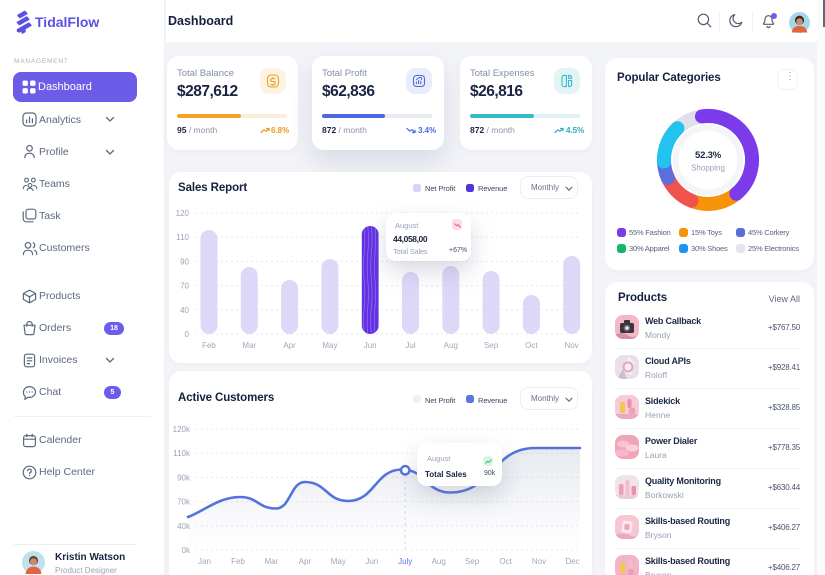 The height and width of the screenshot is (575, 825). What do you see at coordinates (186, 550) in the screenshot?
I see `svg-text: 0k` at bounding box center [186, 550].